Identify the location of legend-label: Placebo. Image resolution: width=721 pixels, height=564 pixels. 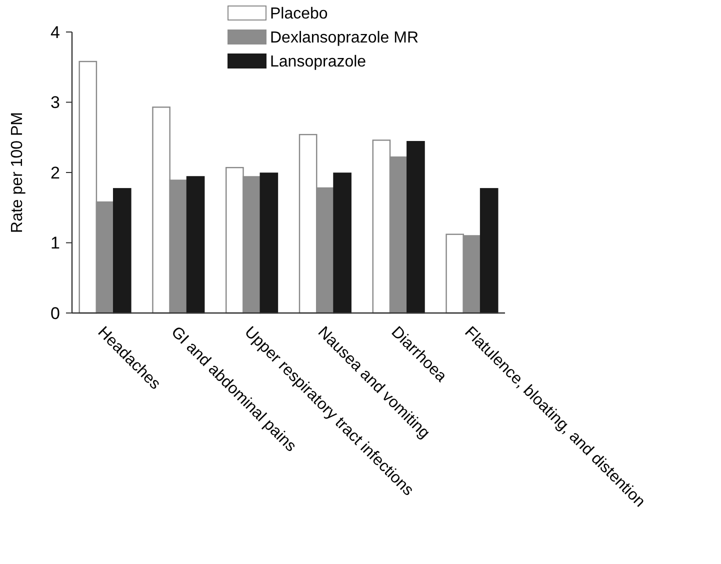
(299, 14).